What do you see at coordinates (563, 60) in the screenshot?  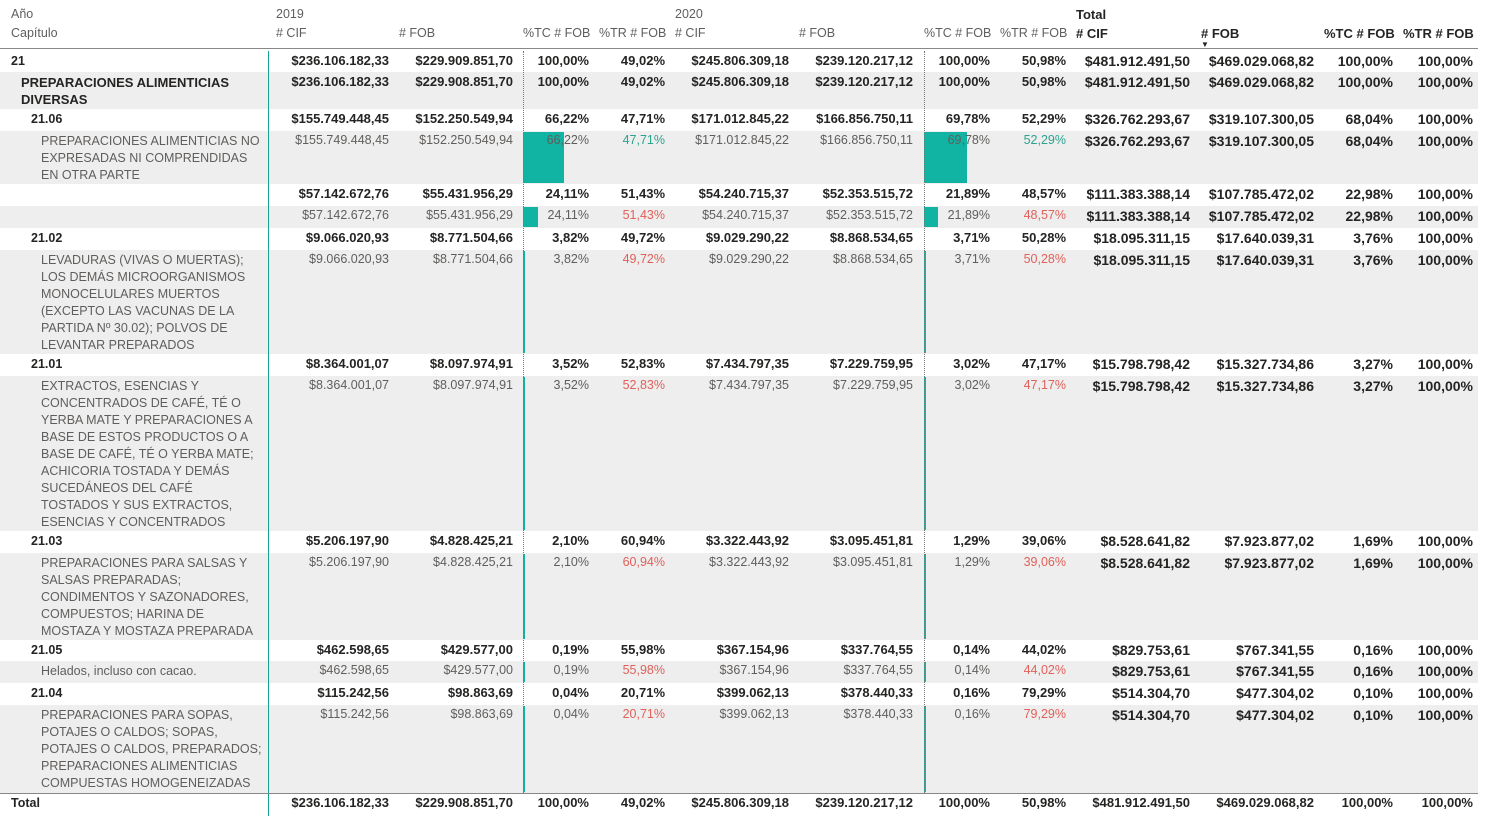 I see `cell-tc-2019: 100,00%` at bounding box center [563, 60].